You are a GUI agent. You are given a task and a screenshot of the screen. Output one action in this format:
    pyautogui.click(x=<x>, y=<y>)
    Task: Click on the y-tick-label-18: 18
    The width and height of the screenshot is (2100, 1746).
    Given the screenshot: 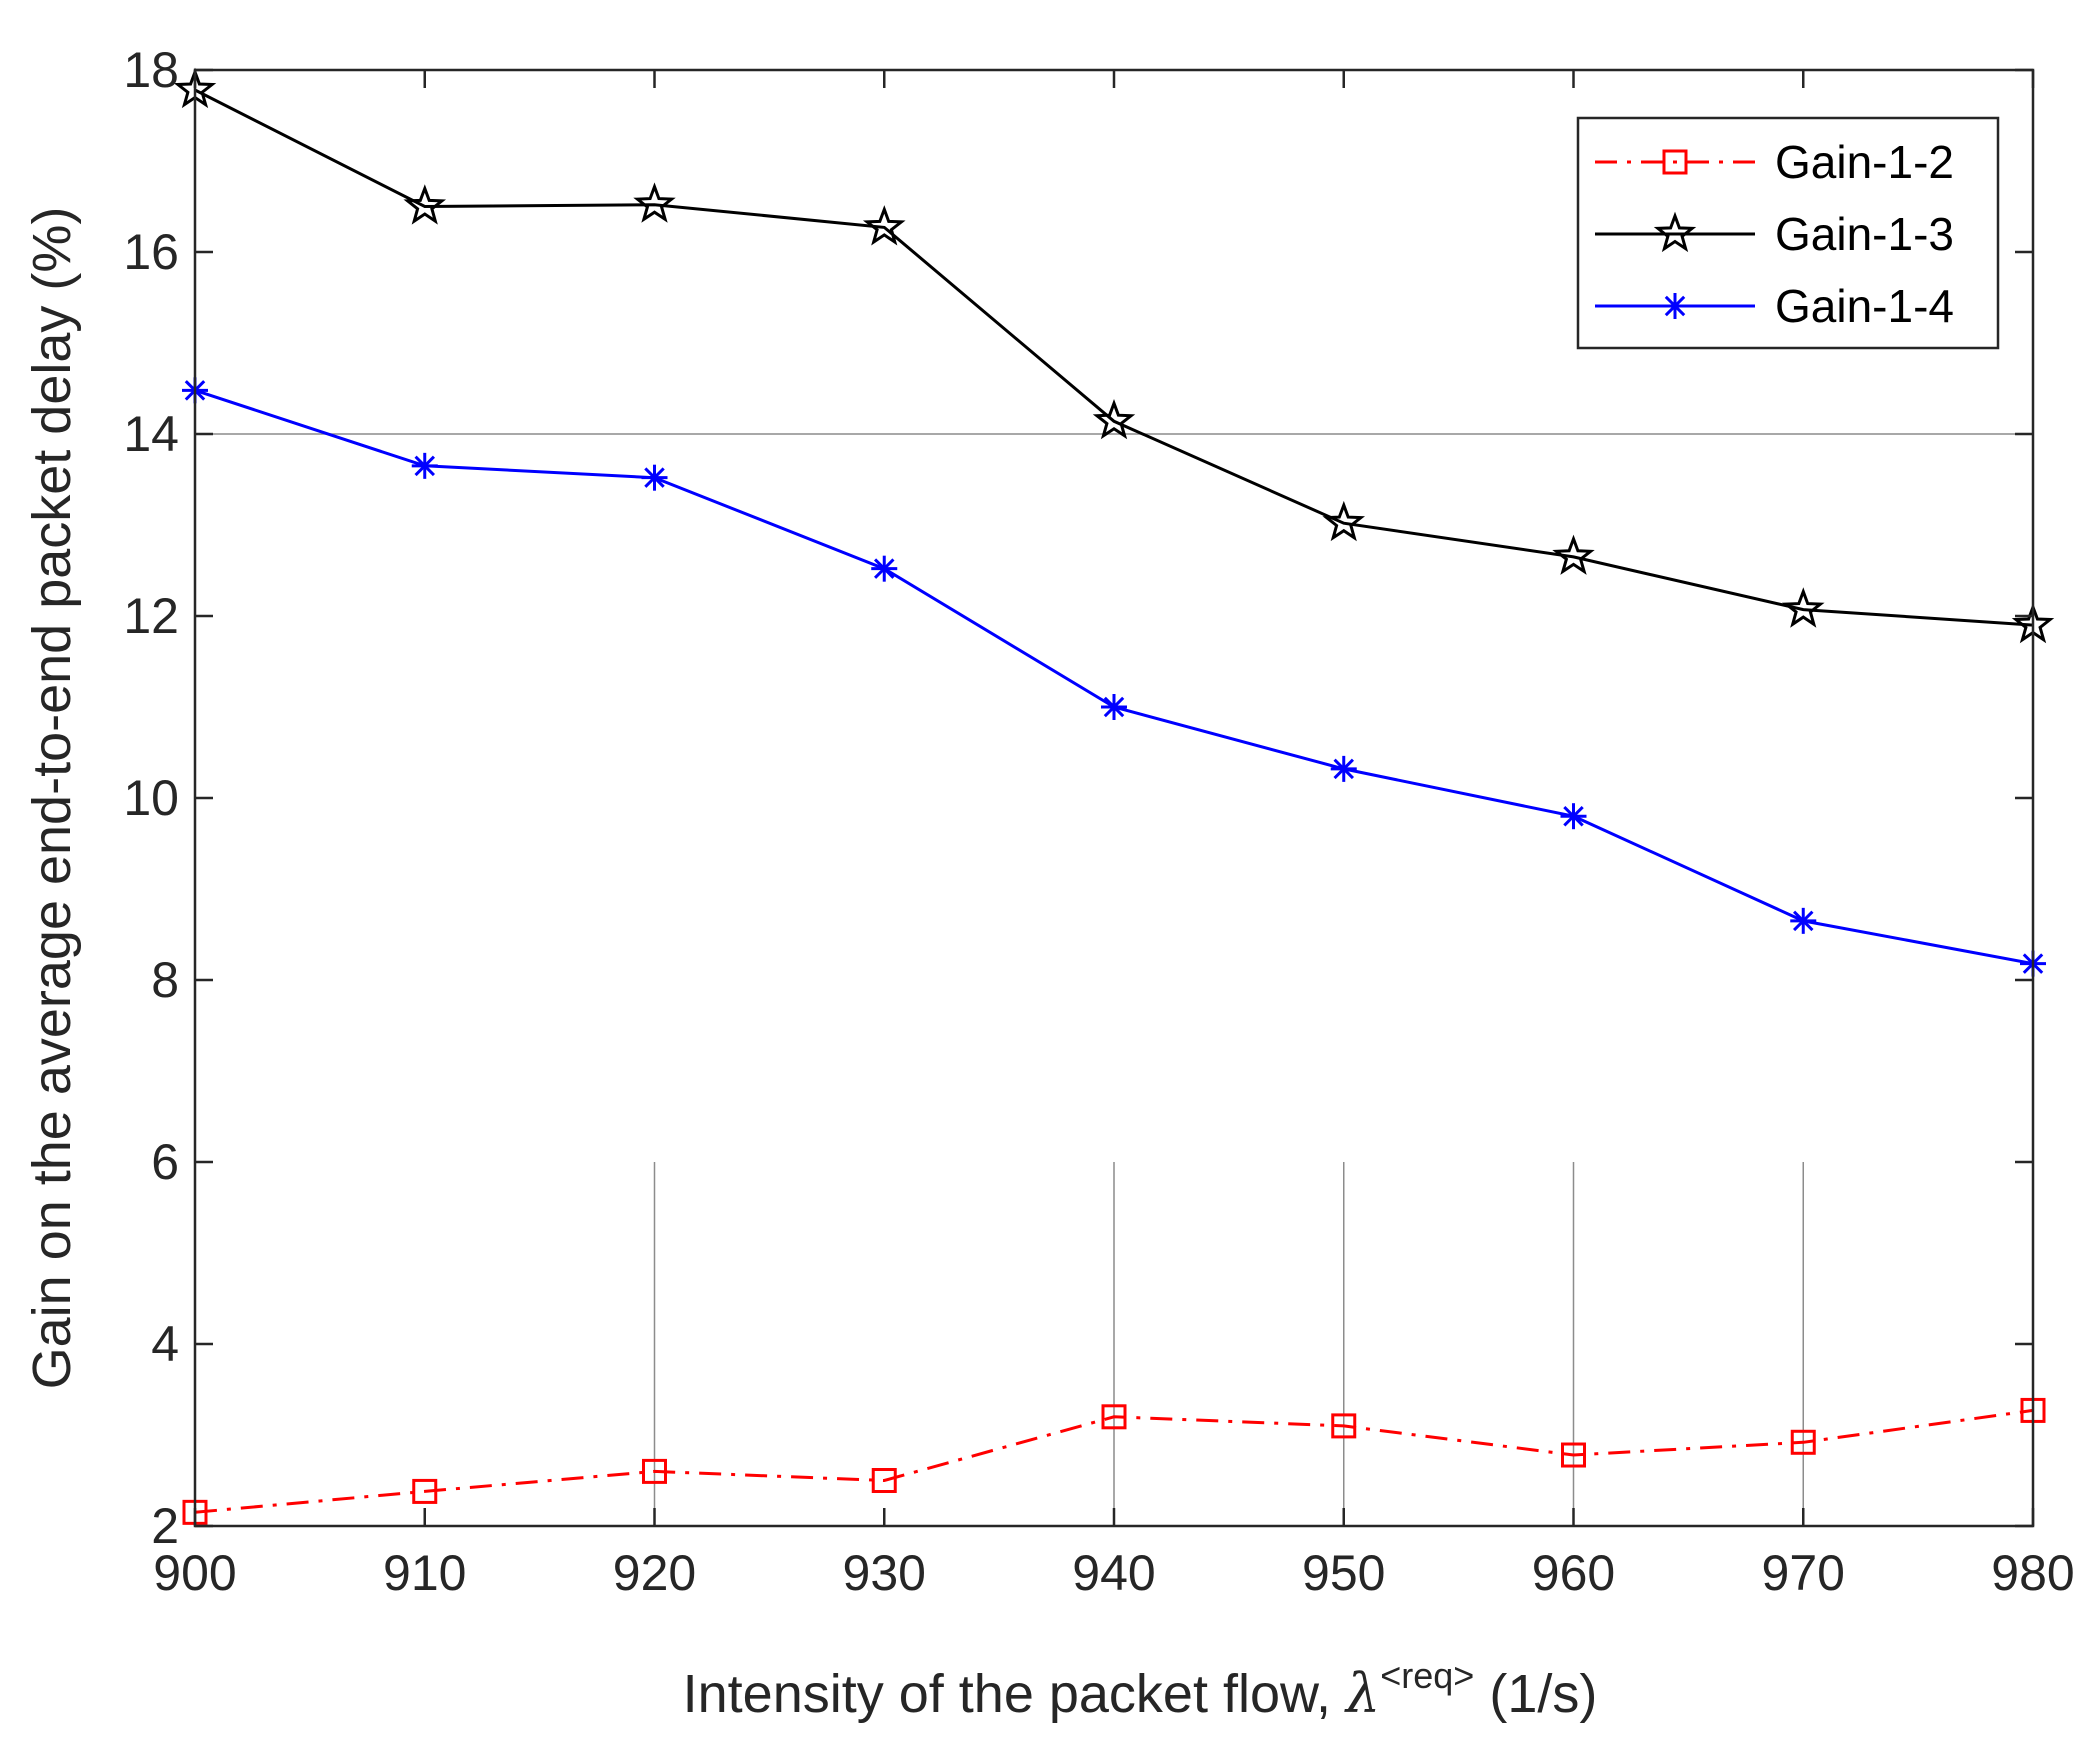 What is the action you would take?
    pyautogui.click(x=151, y=70)
    